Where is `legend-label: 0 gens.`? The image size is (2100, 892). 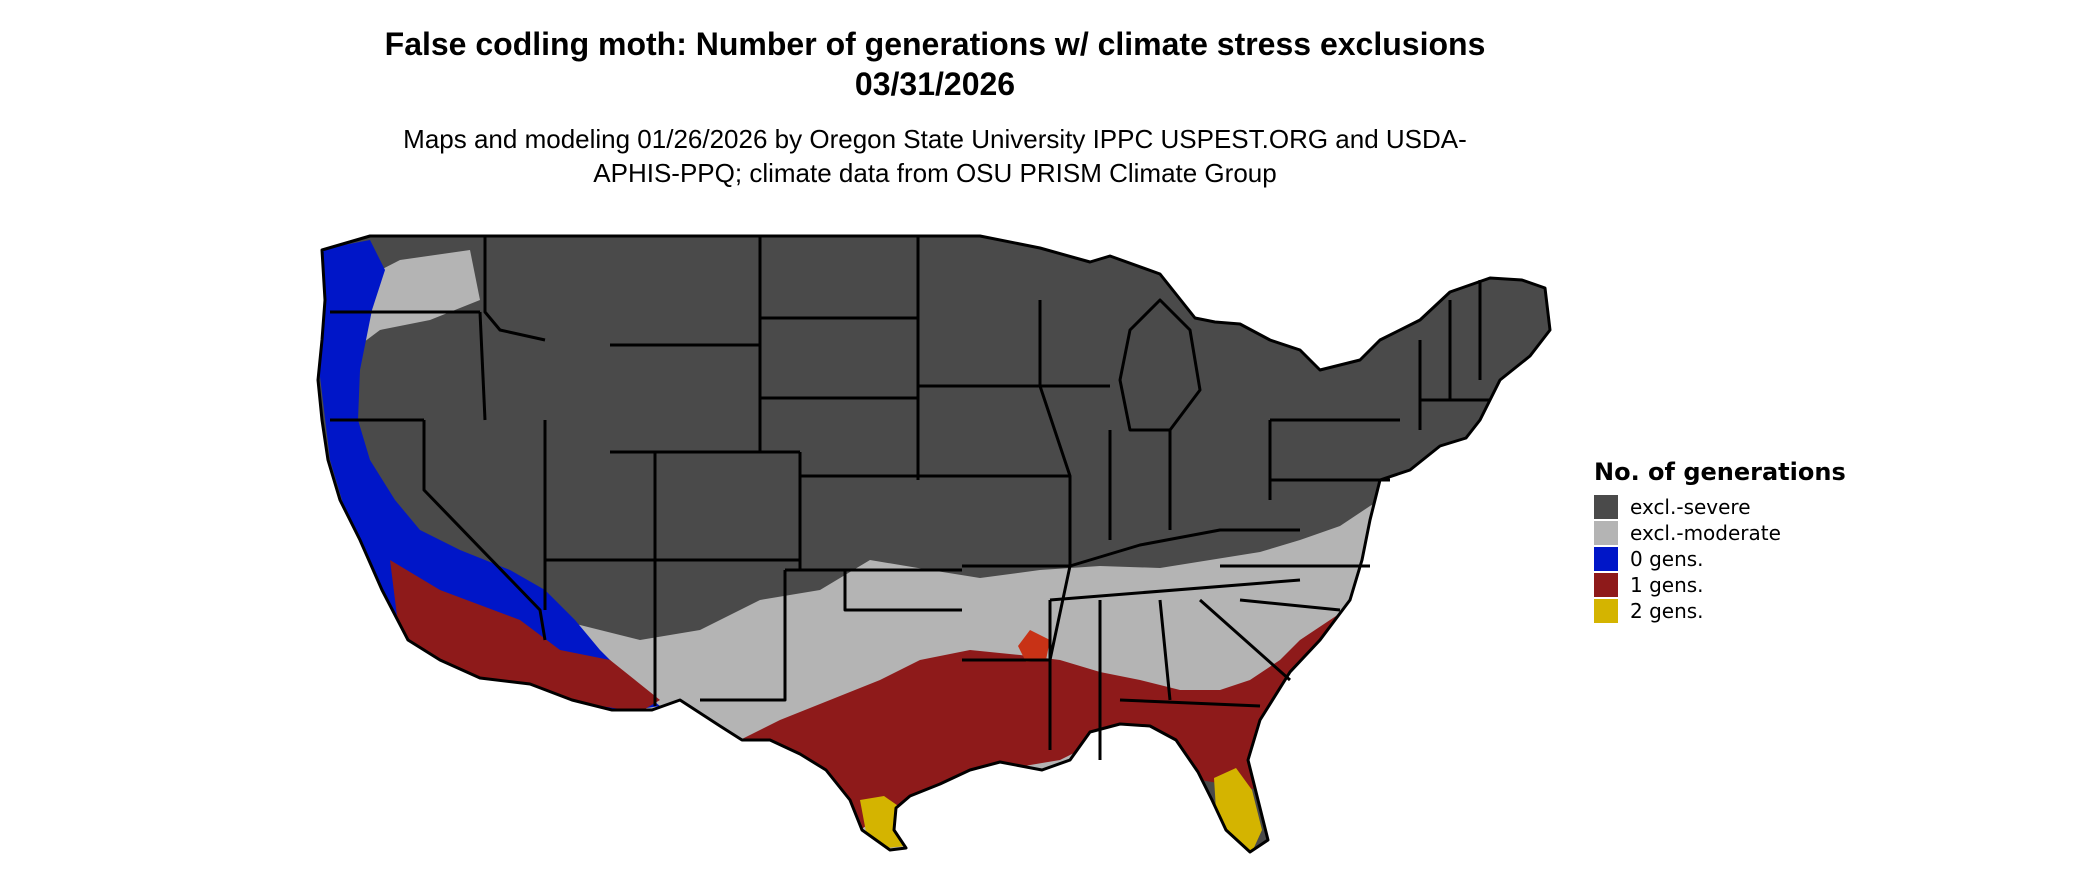 legend-label: 0 gens. is located at coordinates (1667, 559).